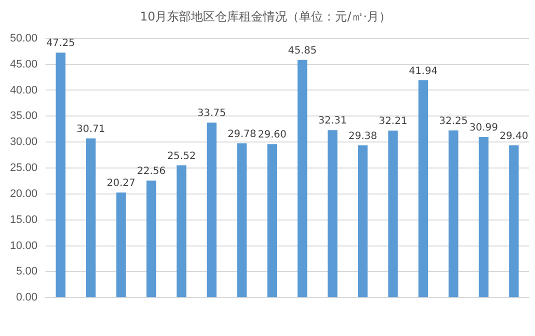 The image size is (535, 336). I want to click on data-label: 45.85, so click(302, 51).